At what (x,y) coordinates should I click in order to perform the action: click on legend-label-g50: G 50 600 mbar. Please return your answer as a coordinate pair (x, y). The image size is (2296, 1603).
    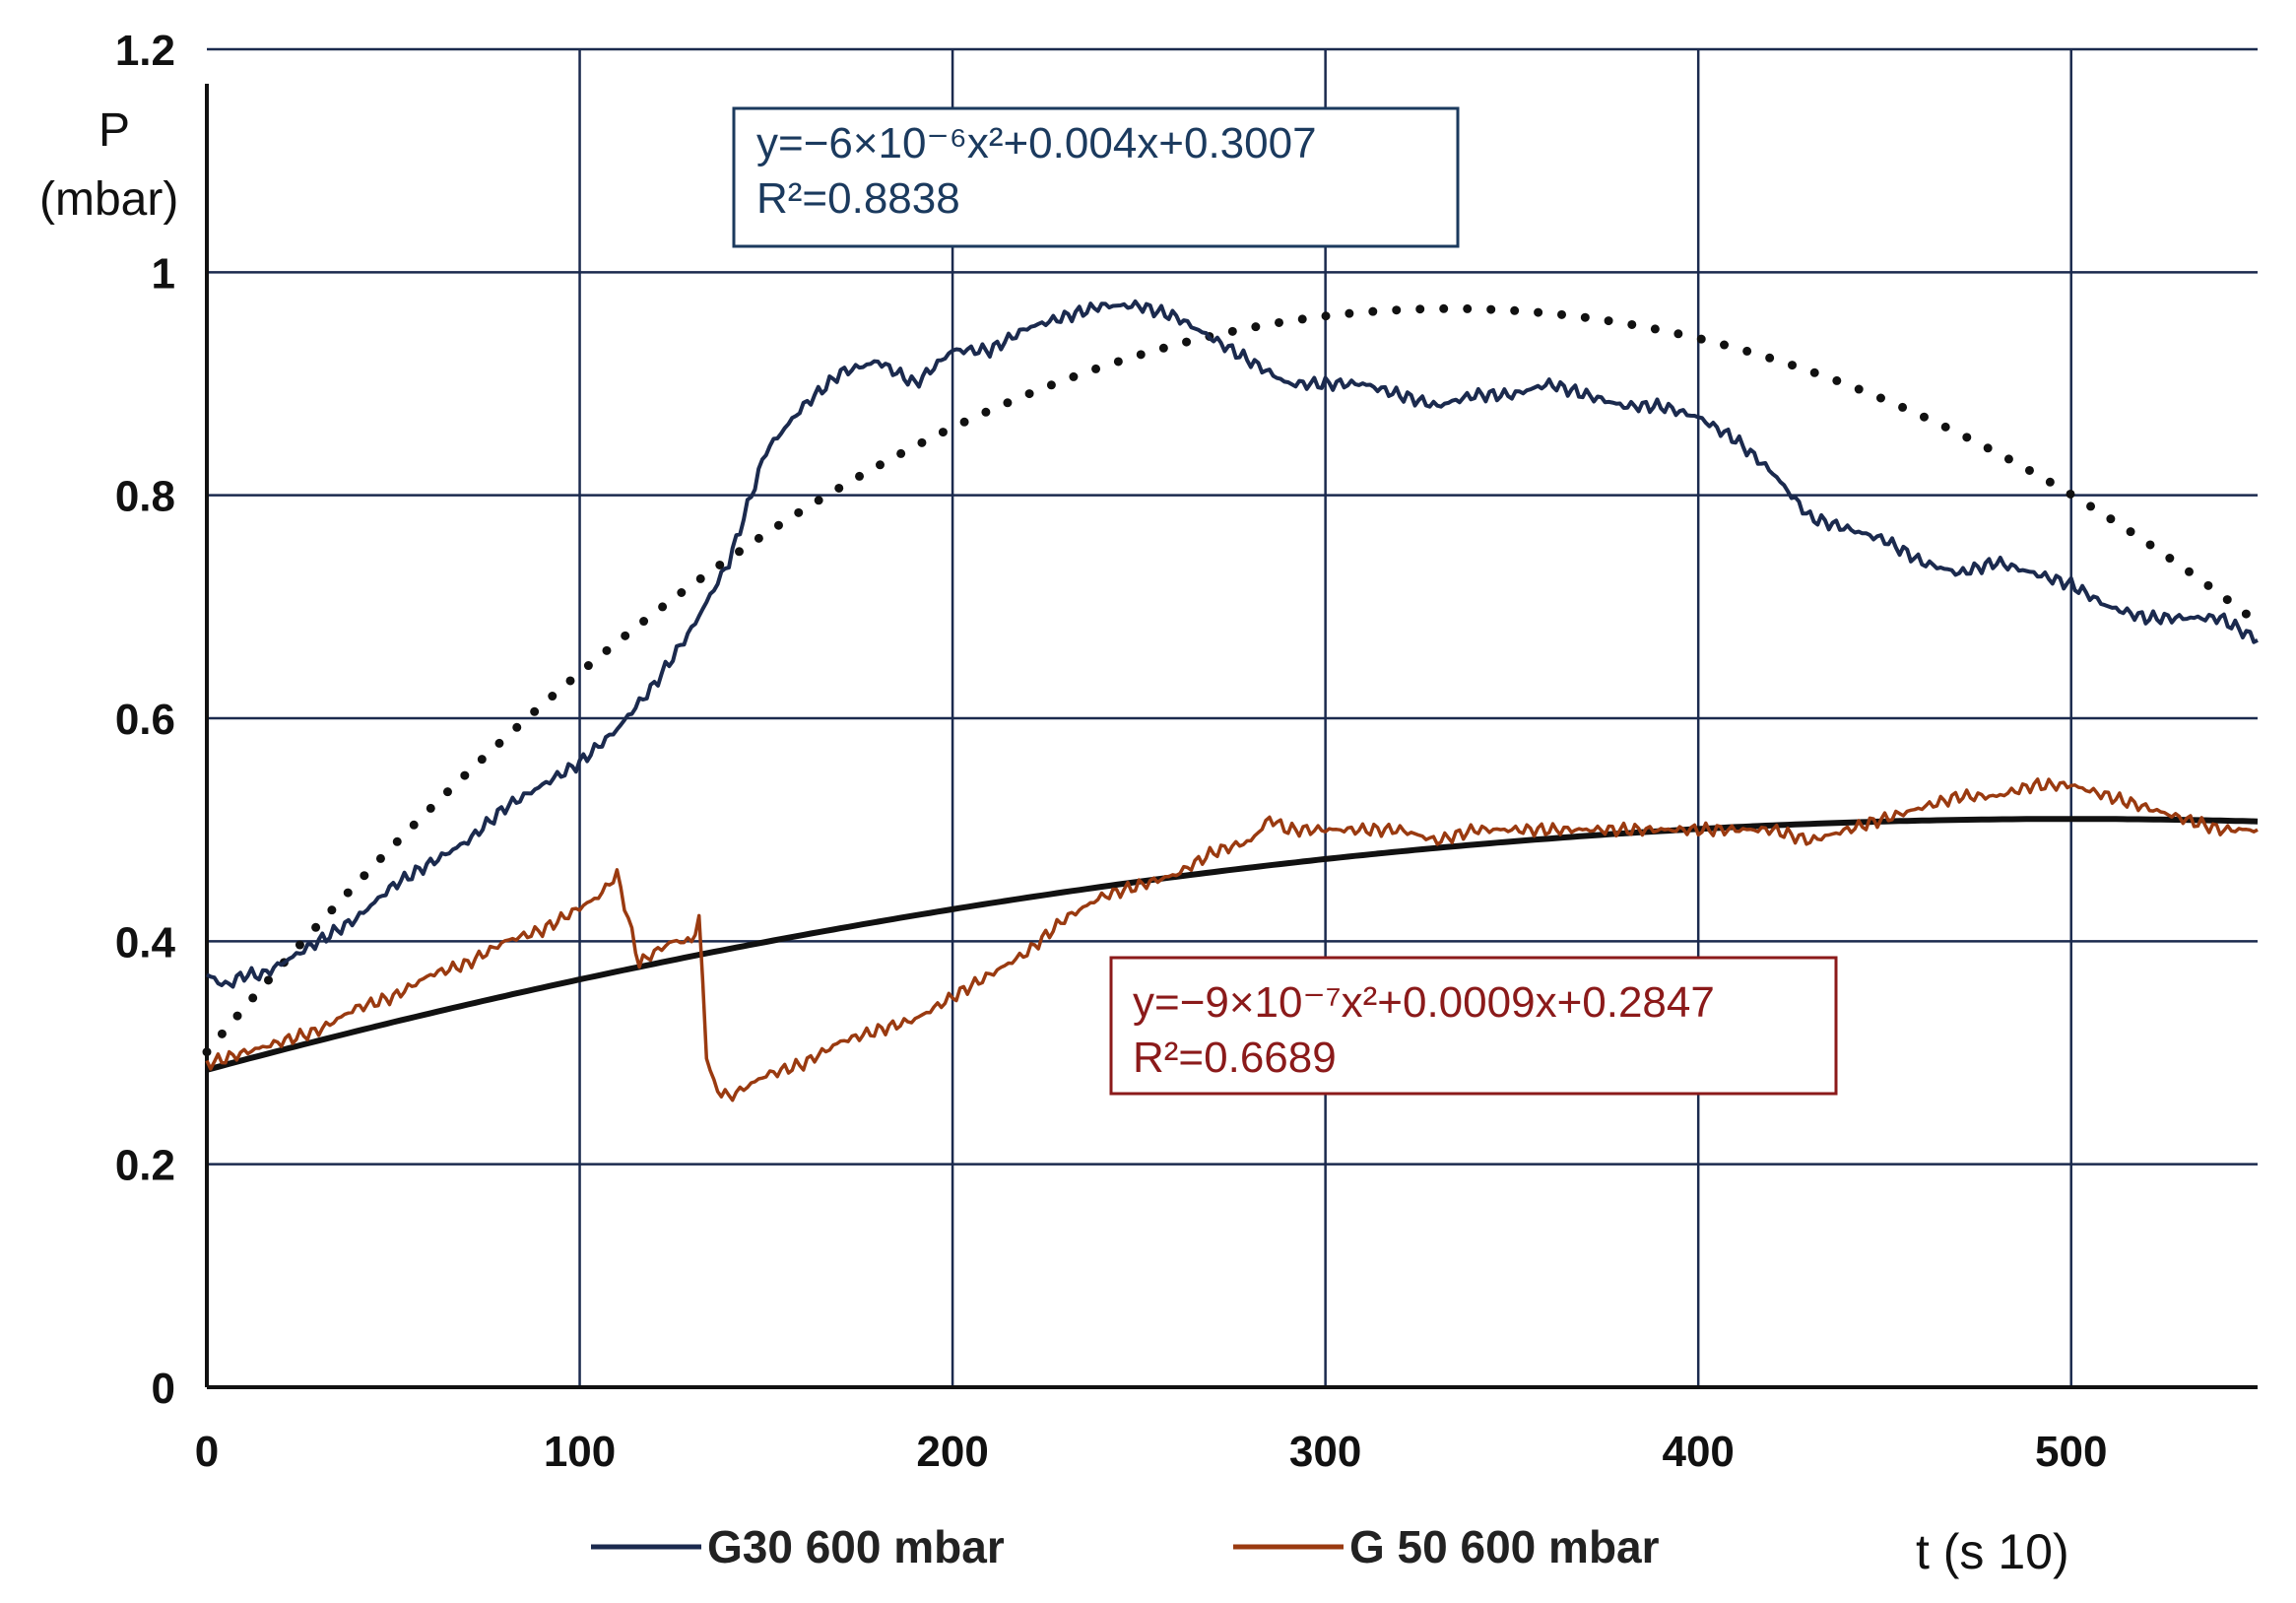
    Looking at the image, I should click on (1504, 1546).